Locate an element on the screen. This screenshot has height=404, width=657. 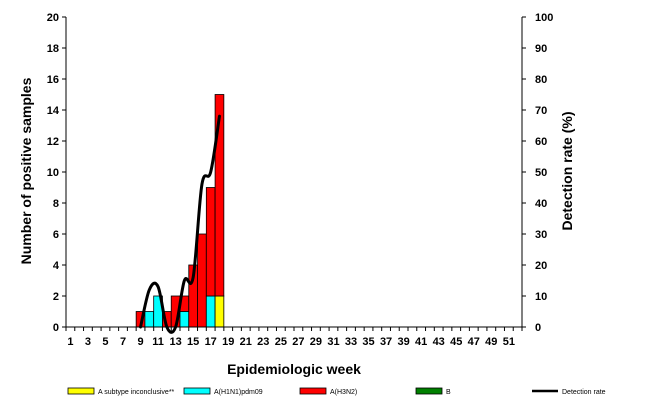
legend-label-4: Detection rate is located at coordinates (584, 392).